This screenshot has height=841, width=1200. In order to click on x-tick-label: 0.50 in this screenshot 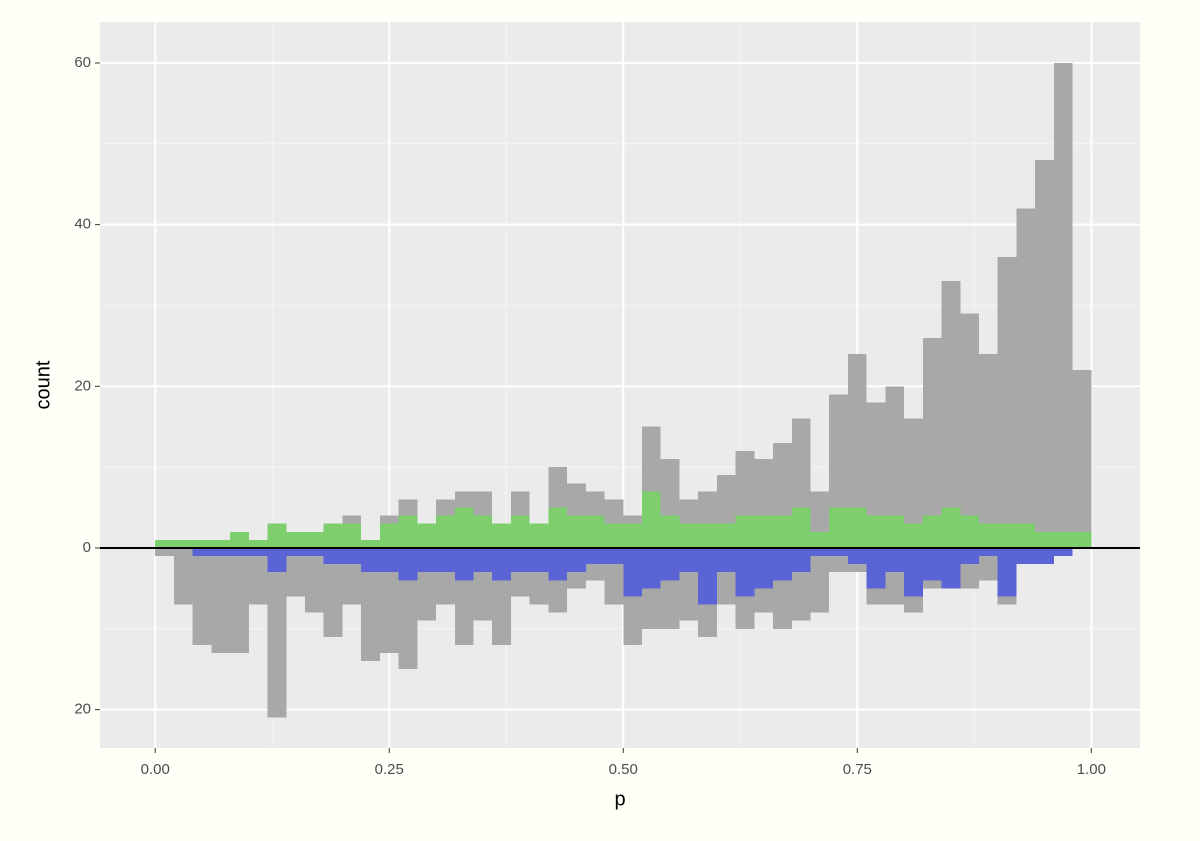, I will do `click(623, 769)`.